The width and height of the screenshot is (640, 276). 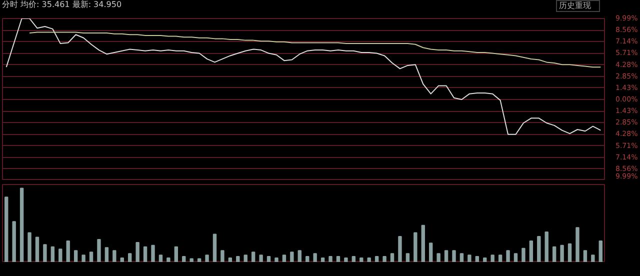 I want to click on chart-title: 分时 均价: 35.461 最新: 34.950, so click(x=62, y=5).